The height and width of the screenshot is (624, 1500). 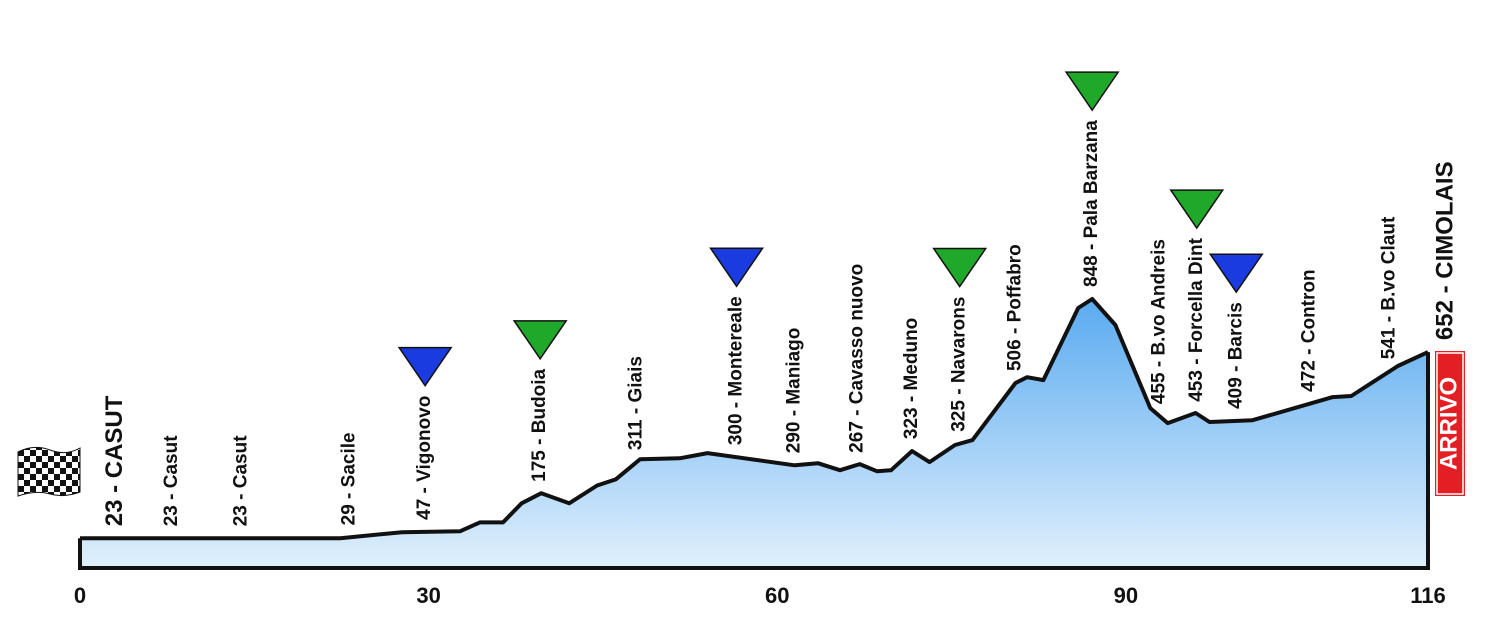 What do you see at coordinates (428, 595) in the screenshot?
I see `x-tick-label: 30` at bounding box center [428, 595].